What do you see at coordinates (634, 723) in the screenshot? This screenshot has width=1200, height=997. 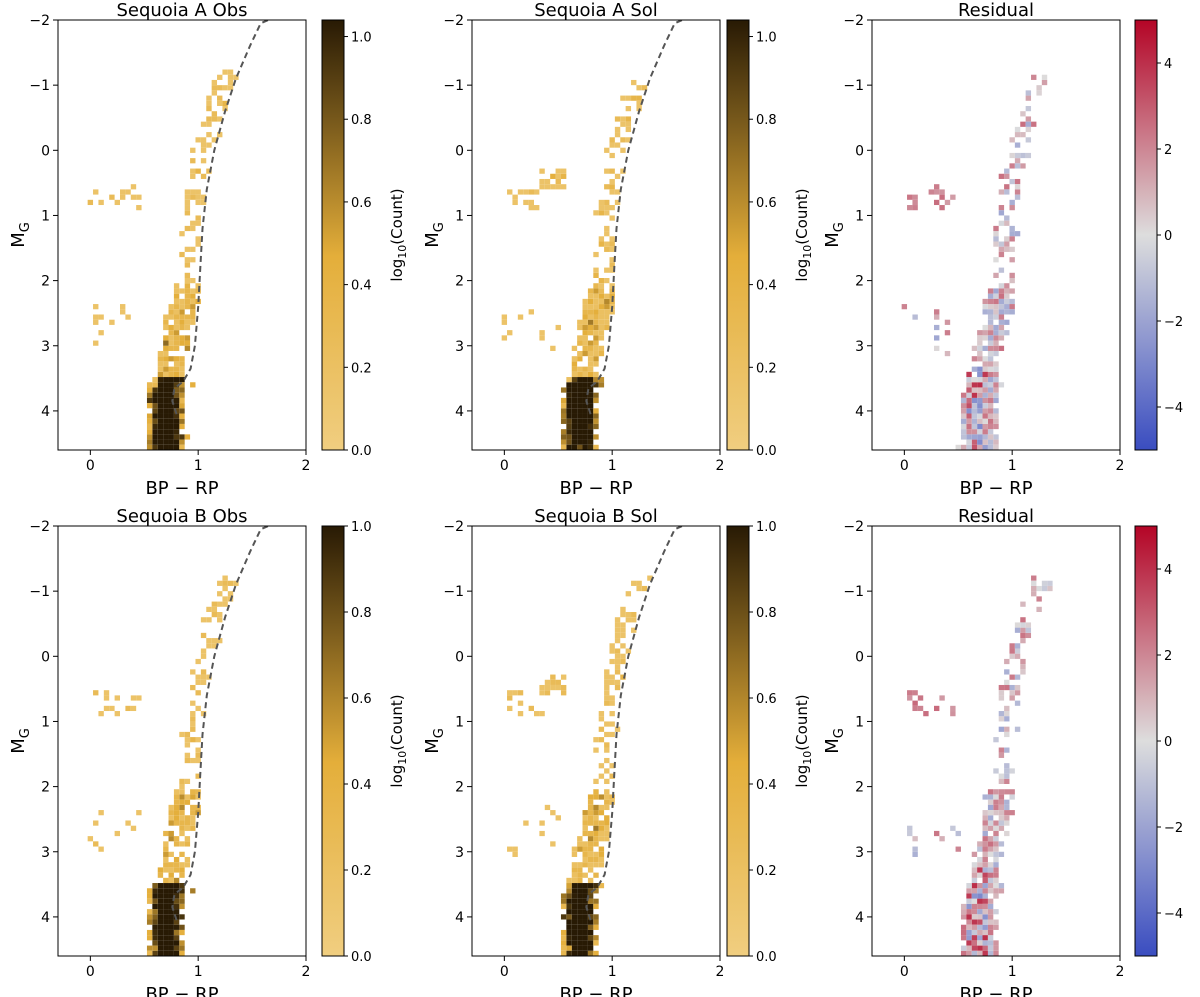 I see `isochrone-line` at bounding box center [634, 723].